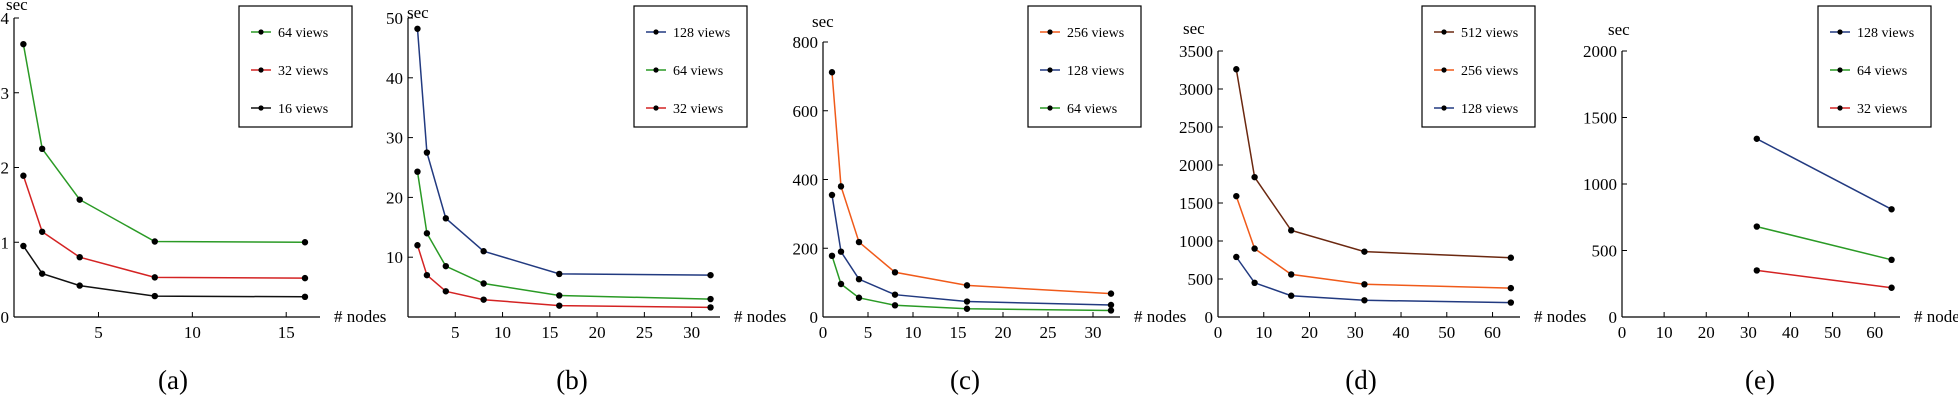 Image resolution: width=1958 pixels, height=408 pixels. What do you see at coordinates (806, 180) in the screenshot?
I see `y-tick-label: 400` at bounding box center [806, 180].